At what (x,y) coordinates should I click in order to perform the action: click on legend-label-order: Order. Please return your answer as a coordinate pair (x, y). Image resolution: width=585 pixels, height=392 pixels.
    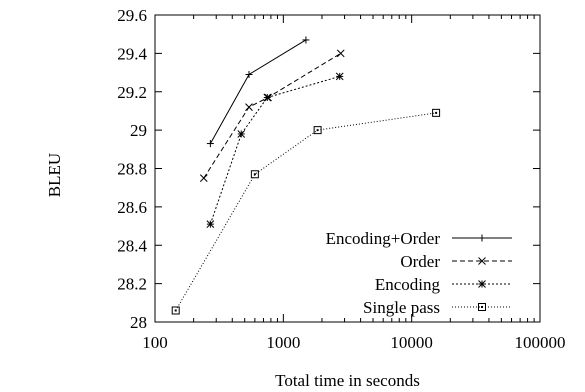
    Looking at the image, I should click on (420, 261).